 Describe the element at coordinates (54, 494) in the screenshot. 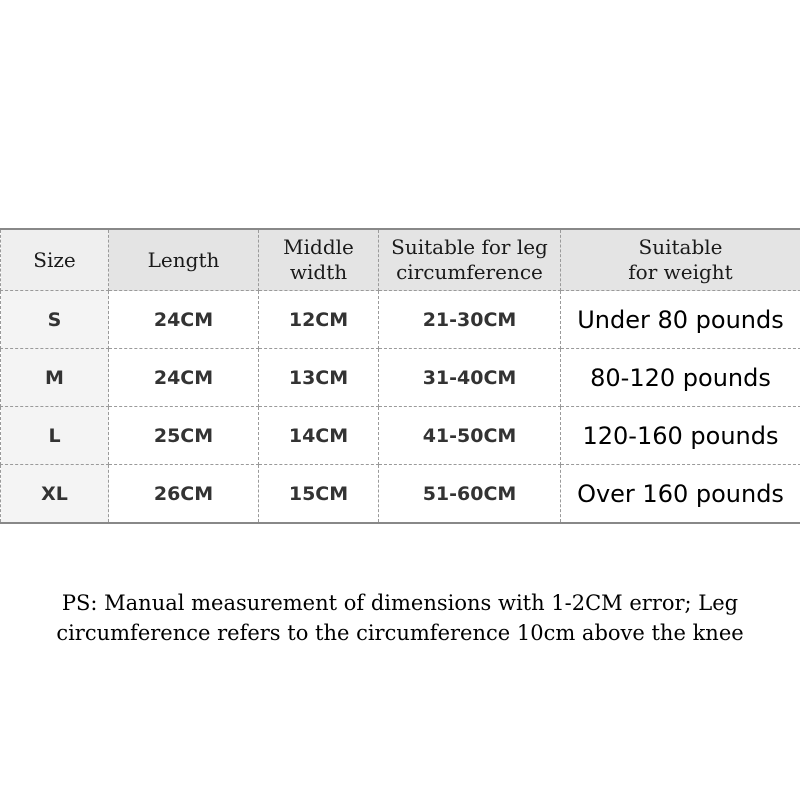

I see `cell-size: XL` at that location.